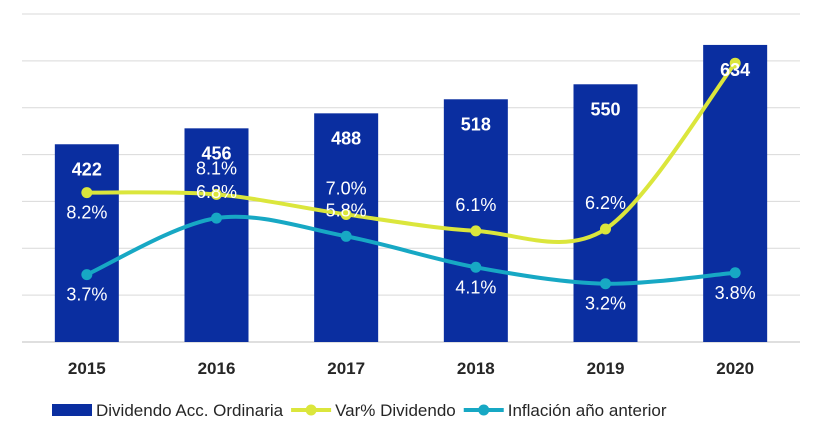  I want to click on line-value-label: 3.2%, so click(605, 304).